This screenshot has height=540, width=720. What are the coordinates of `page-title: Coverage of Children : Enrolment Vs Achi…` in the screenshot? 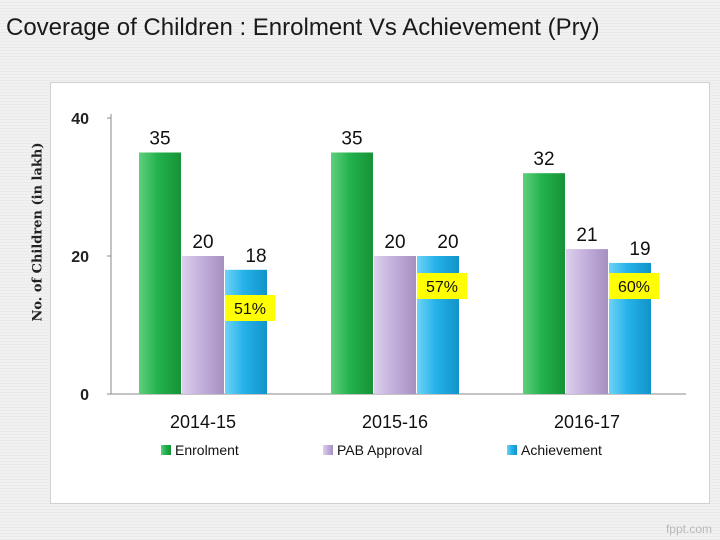 It's located at (303, 27).